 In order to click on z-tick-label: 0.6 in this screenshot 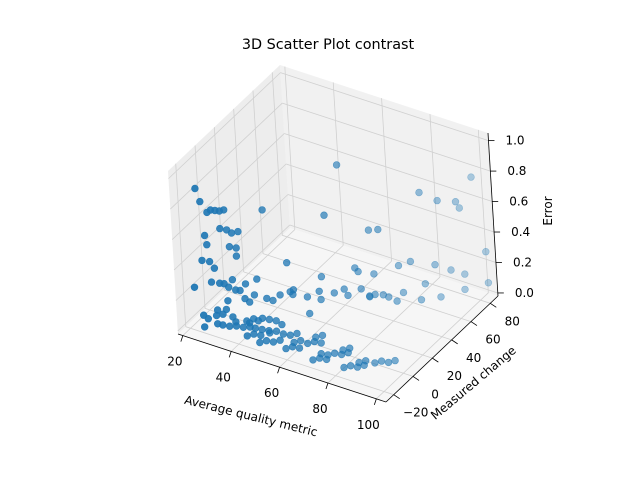, I will do `click(518, 202)`.